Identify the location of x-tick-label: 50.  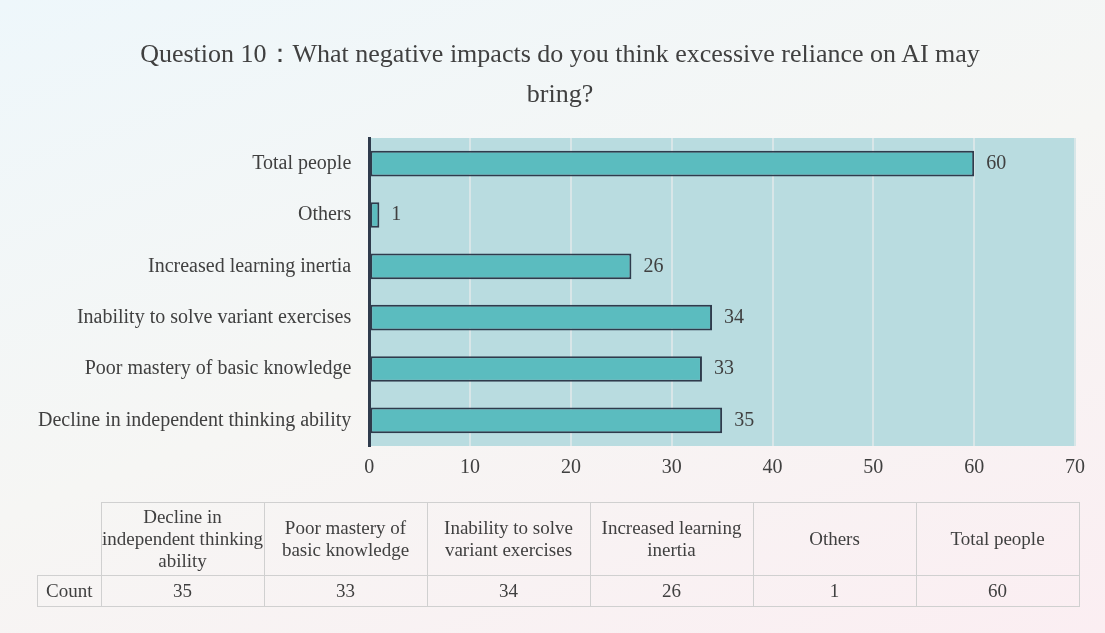
(873, 466).